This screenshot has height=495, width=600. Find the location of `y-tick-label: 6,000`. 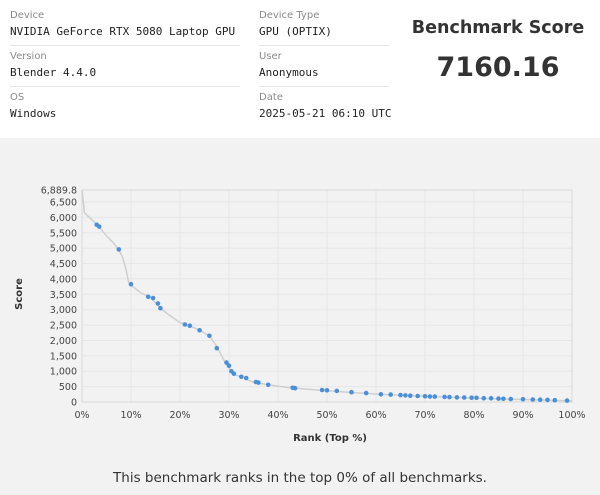

y-tick-label: 6,000 is located at coordinates (63, 218).